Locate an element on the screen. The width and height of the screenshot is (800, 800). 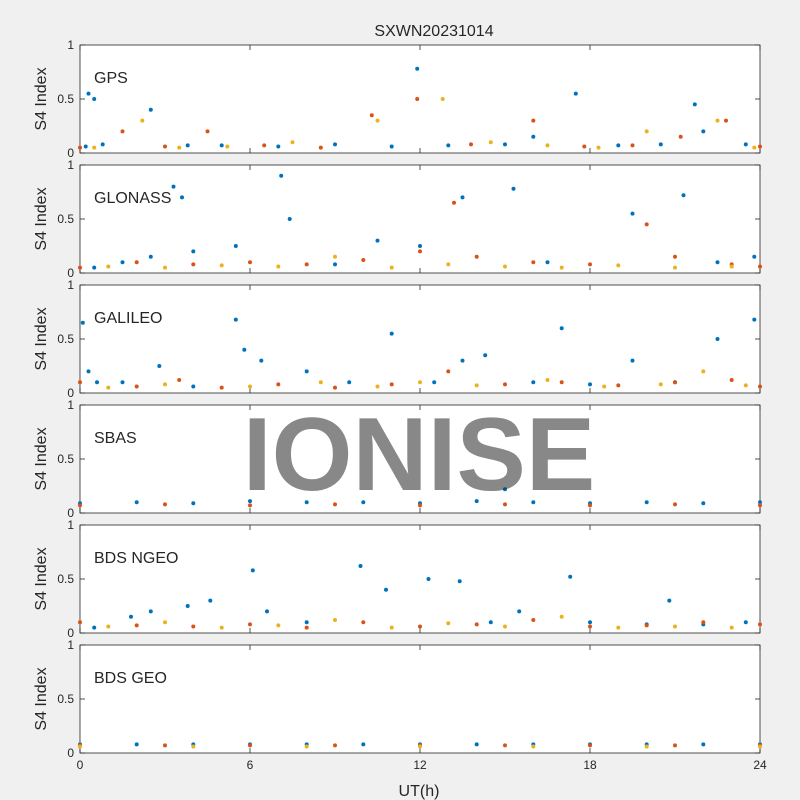
panel-label: GALILEO is located at coordinates (128, 318).